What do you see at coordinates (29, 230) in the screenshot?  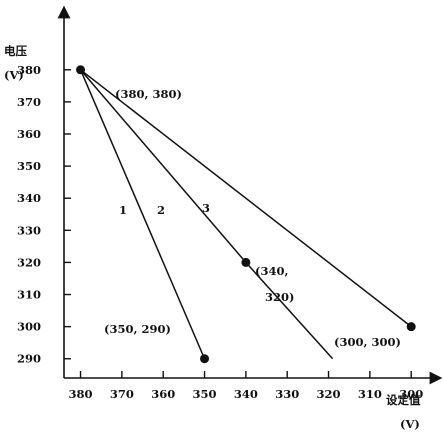 I see `y-tick-label-330: 330` at bounding box center [29, 230].